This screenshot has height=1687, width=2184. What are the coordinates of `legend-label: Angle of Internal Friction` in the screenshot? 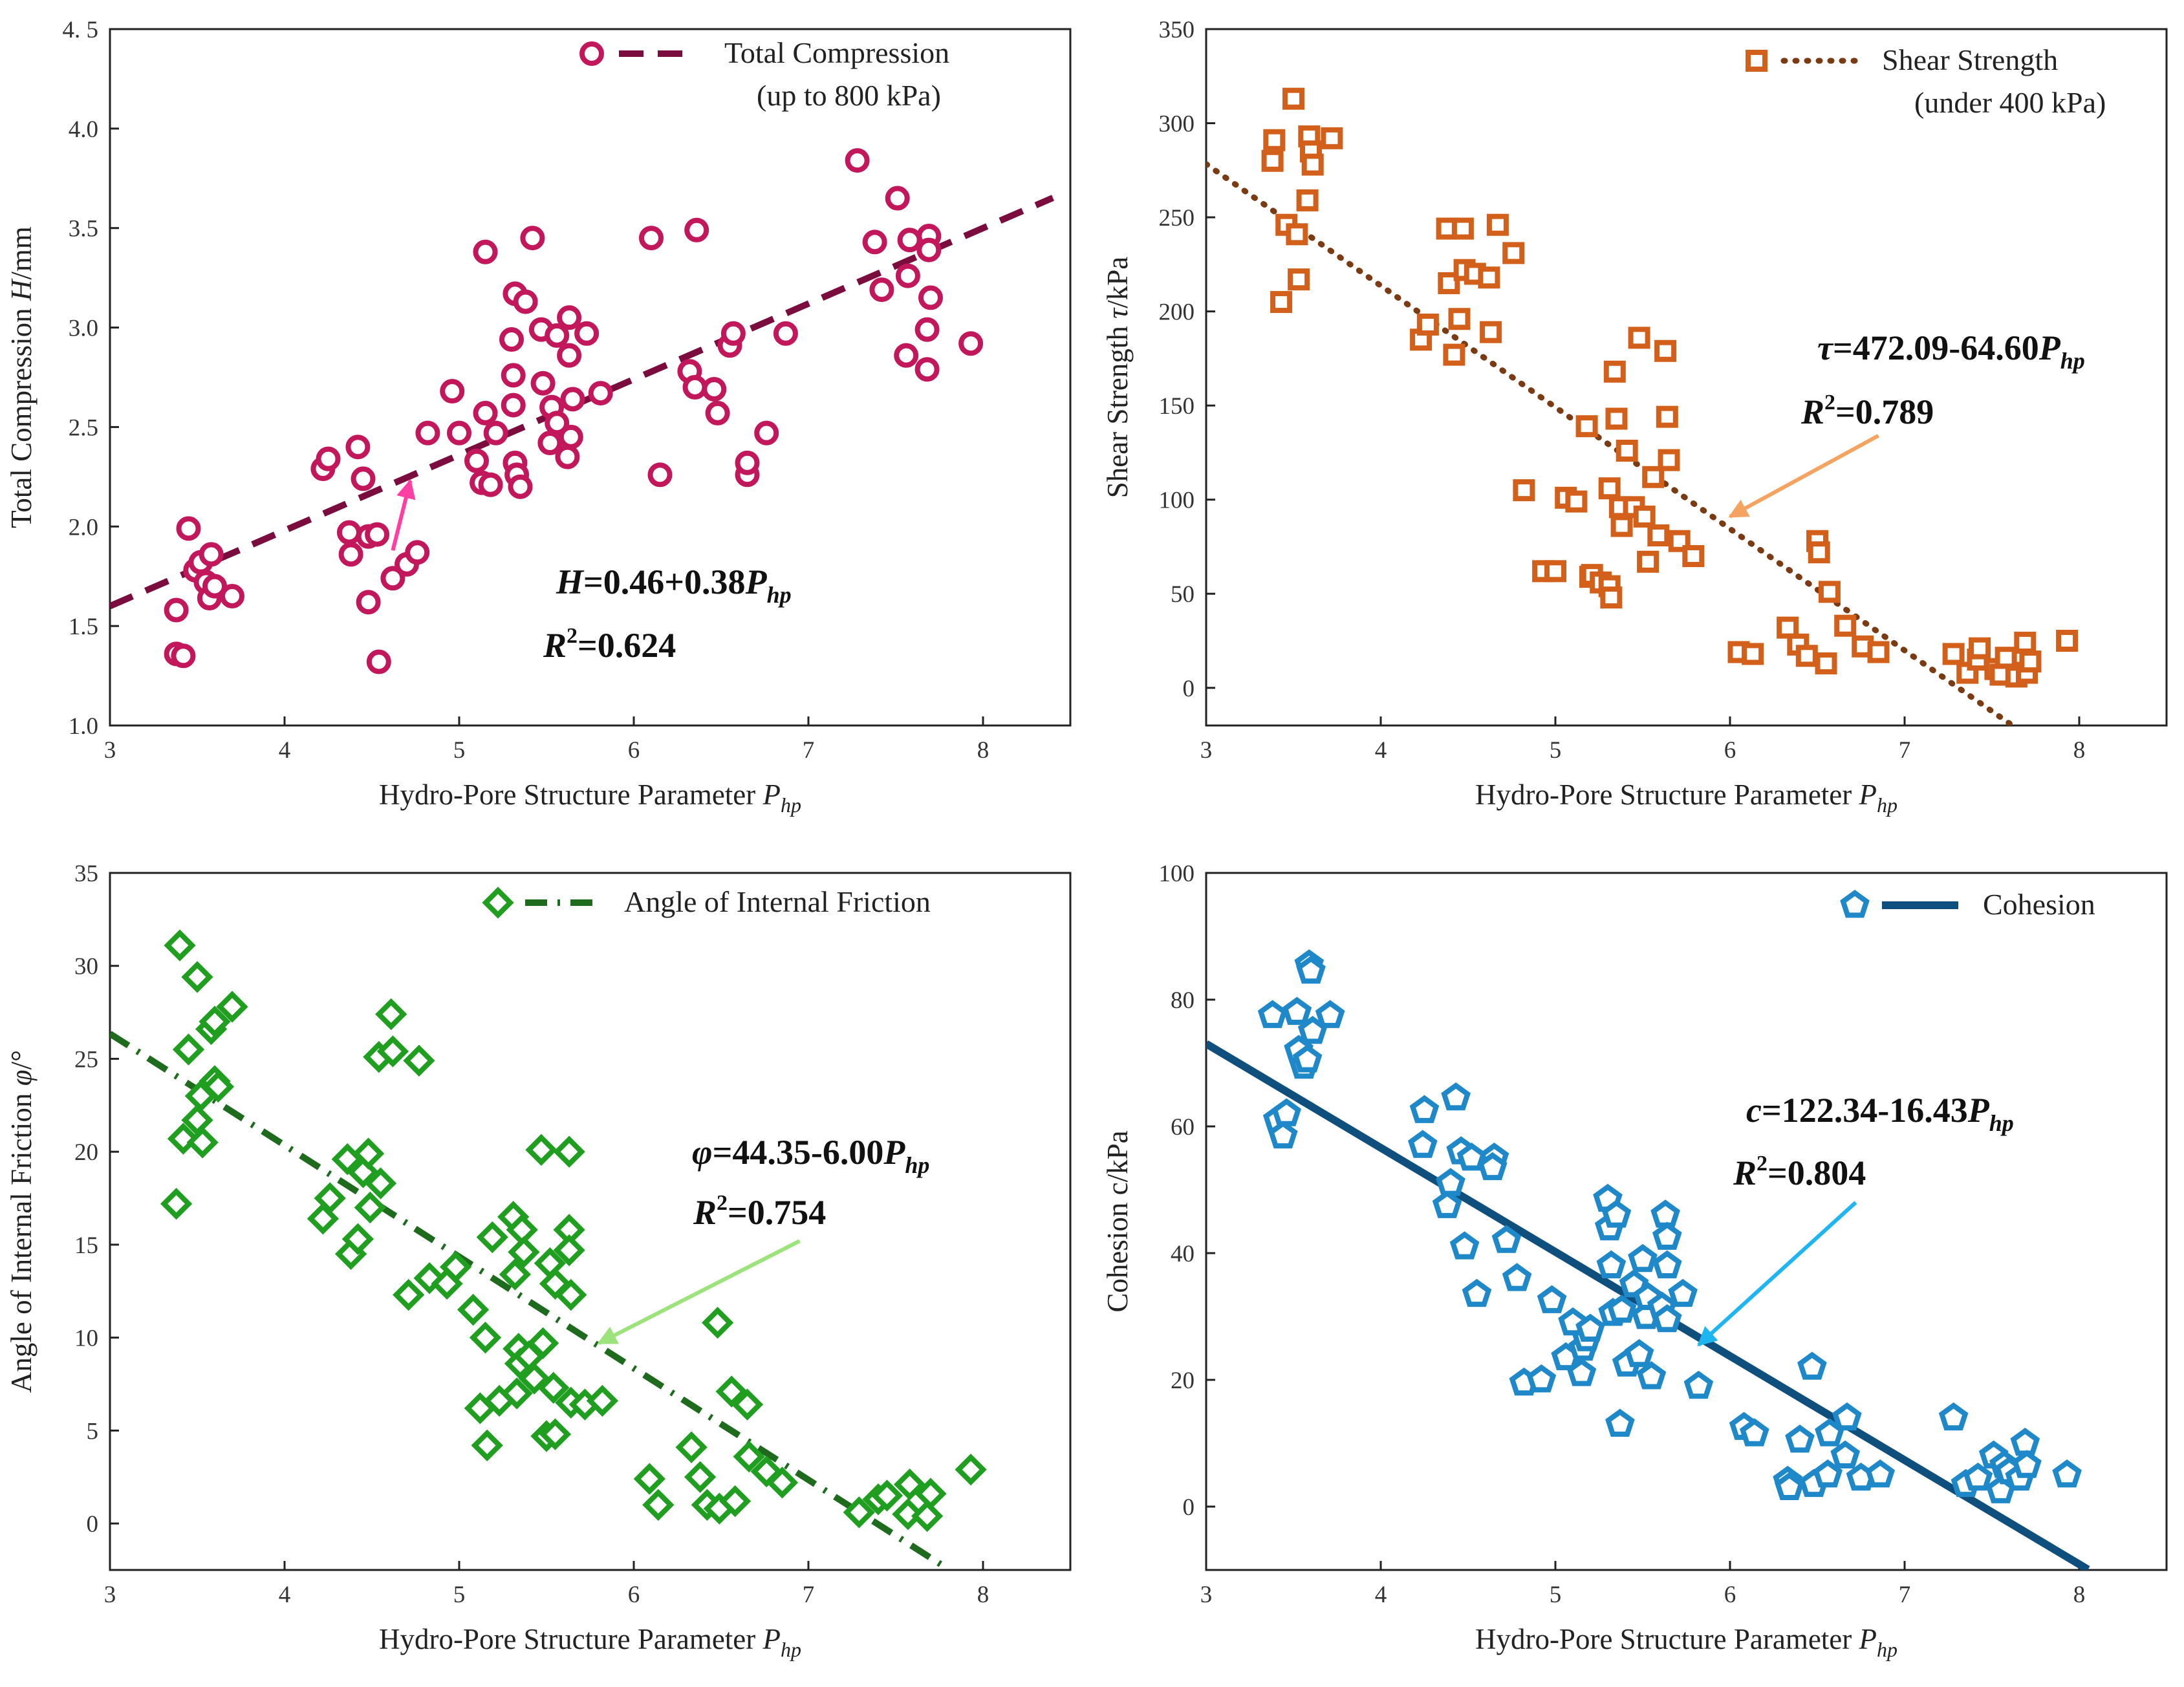 It's located at (777, 902).